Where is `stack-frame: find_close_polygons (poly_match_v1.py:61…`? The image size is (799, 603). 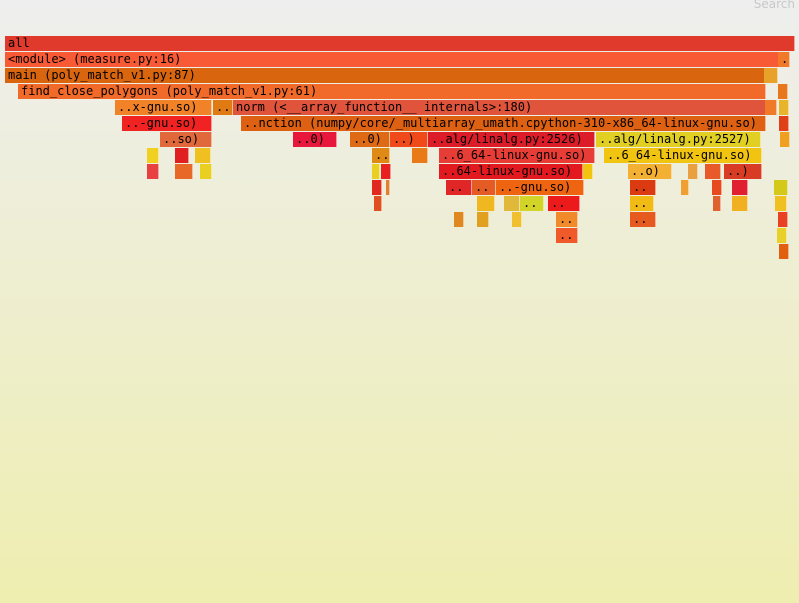
stack-frame: find_close_polygons (poly_match_v1.py:61… is located at coordinates (392, 91).